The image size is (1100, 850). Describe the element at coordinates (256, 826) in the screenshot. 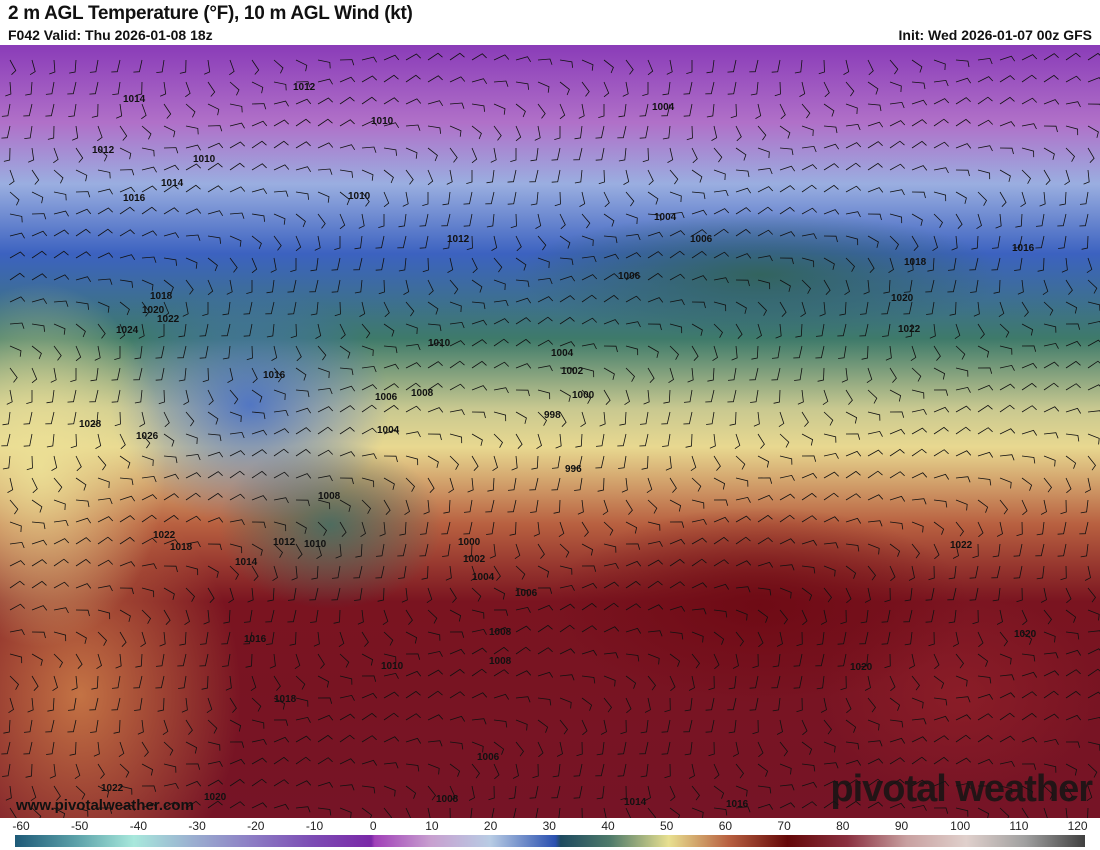

I see `colorbar-tick-label: -20` at that location.